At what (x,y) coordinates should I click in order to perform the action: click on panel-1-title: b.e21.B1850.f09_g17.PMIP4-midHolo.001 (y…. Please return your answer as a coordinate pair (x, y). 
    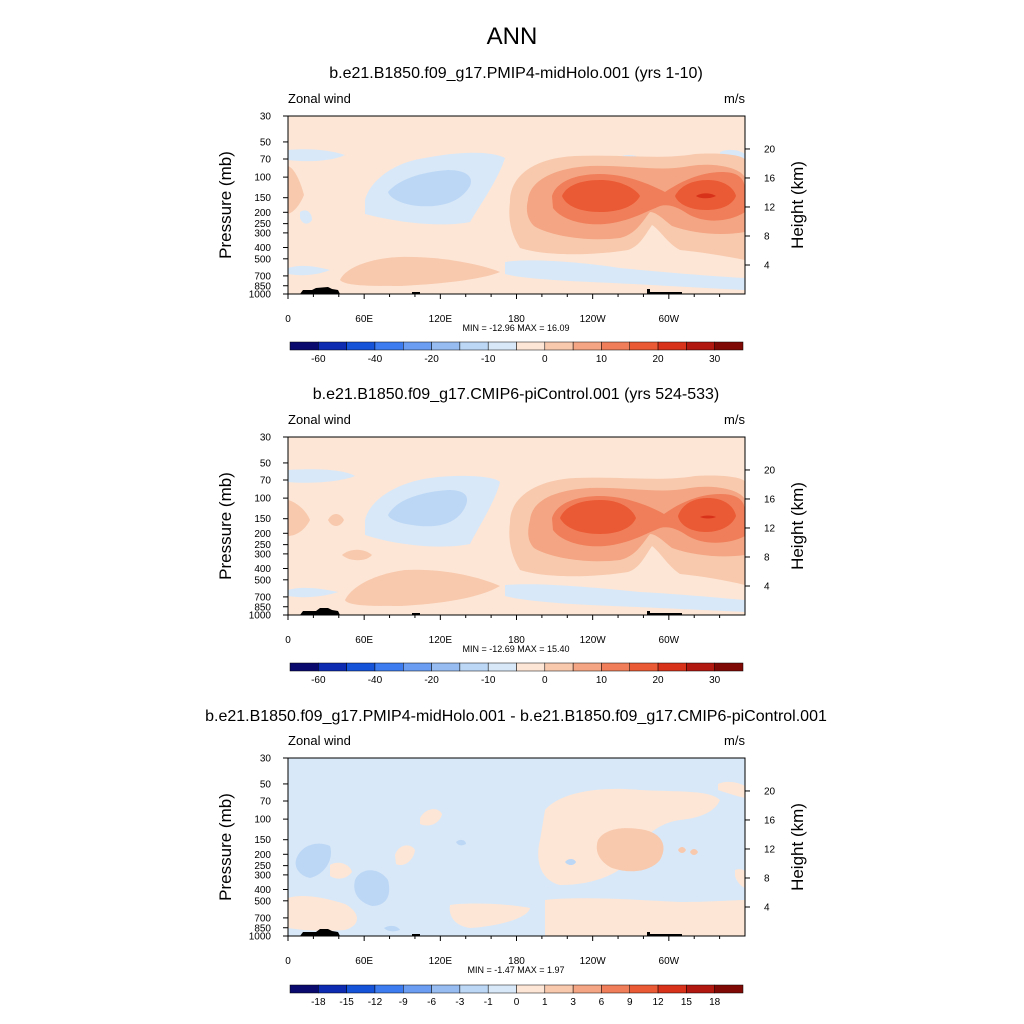
    Looking at the image, I should click on (516, 73).